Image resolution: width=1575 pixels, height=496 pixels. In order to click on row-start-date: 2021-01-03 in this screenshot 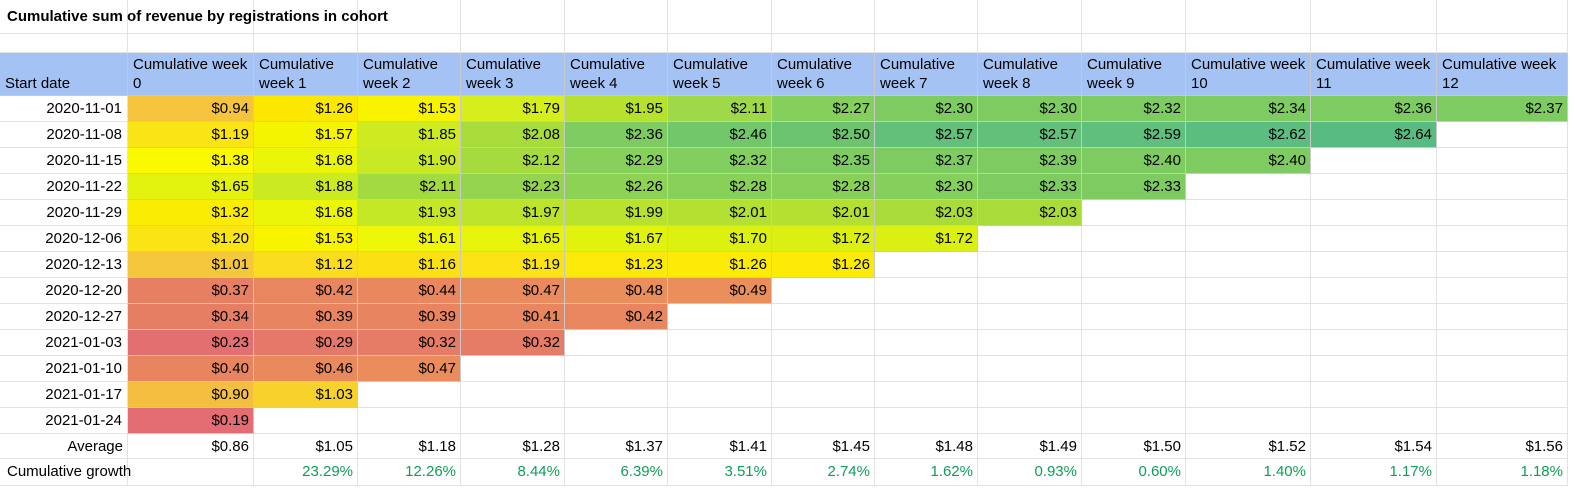, I will do `click(64, 343)`.